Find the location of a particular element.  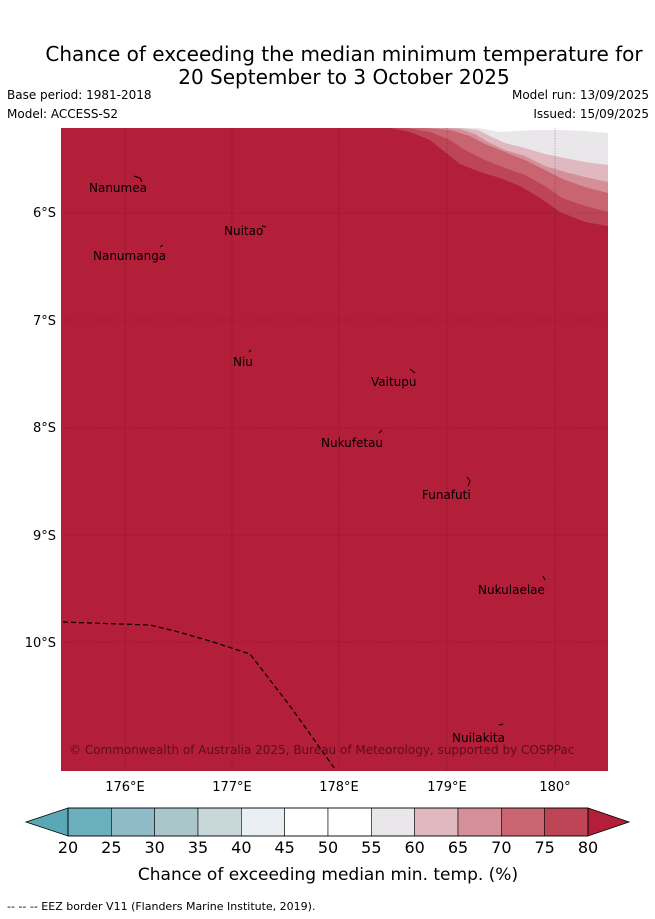

place-label-nukufetau: Nukufetau is located at coordinates (352, 443).